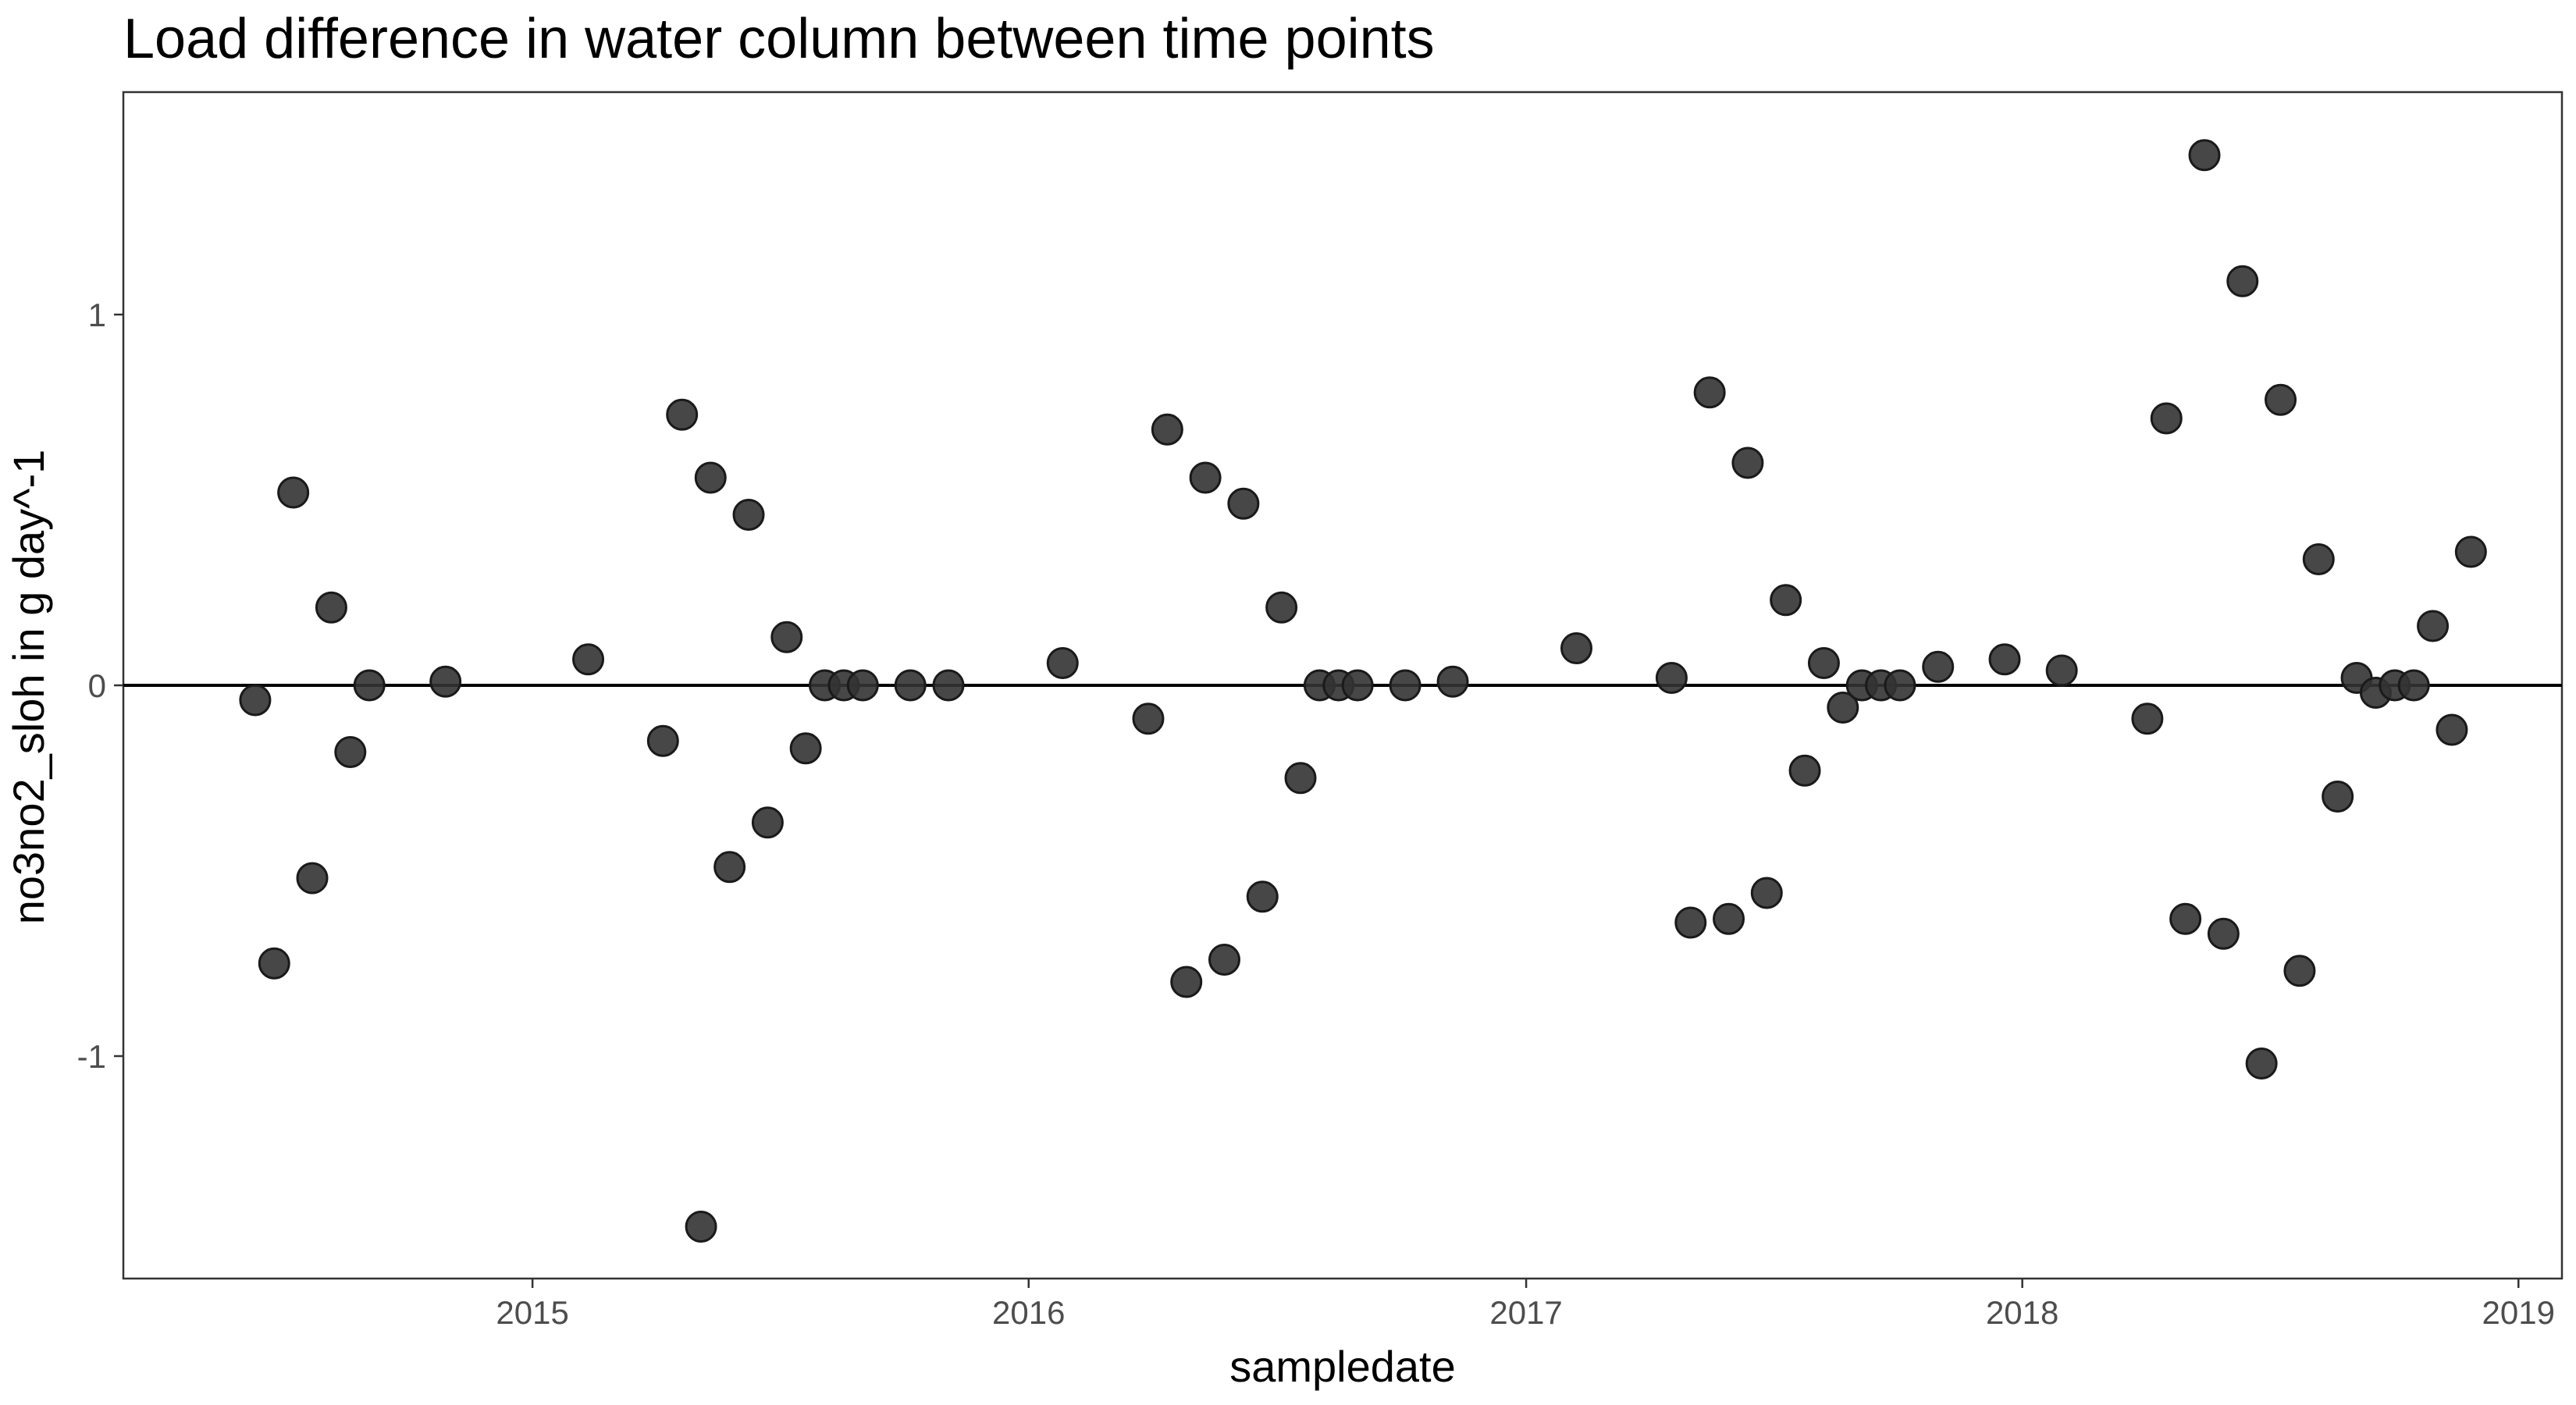 The image size is (2576, 1405). I want to click on x-tick-label: 2016, so click(1028, 1312).